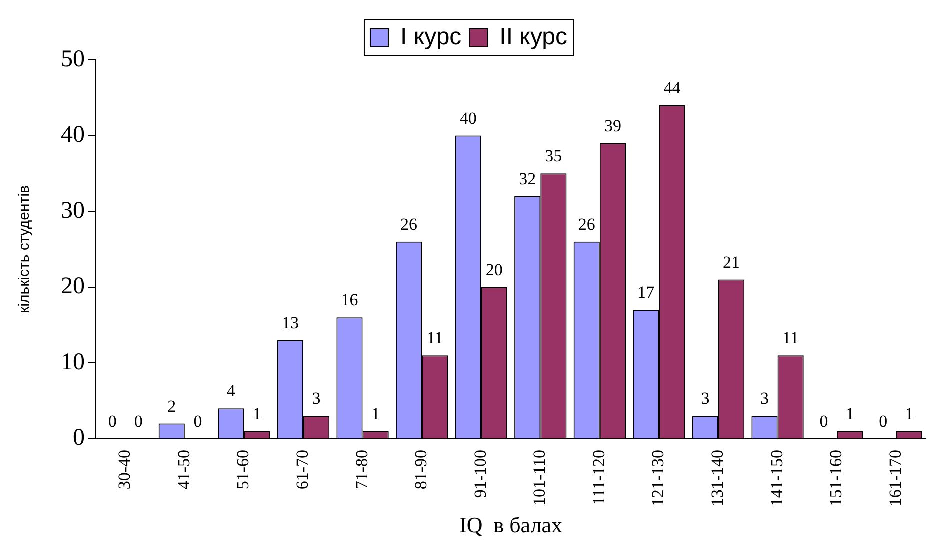 The height and width of the screenshot is (558, 938). What do you see at coordinates (480, 474) in the screenshot?
I see `x-tick-label: 91-100` at bounding box center [480, 474].